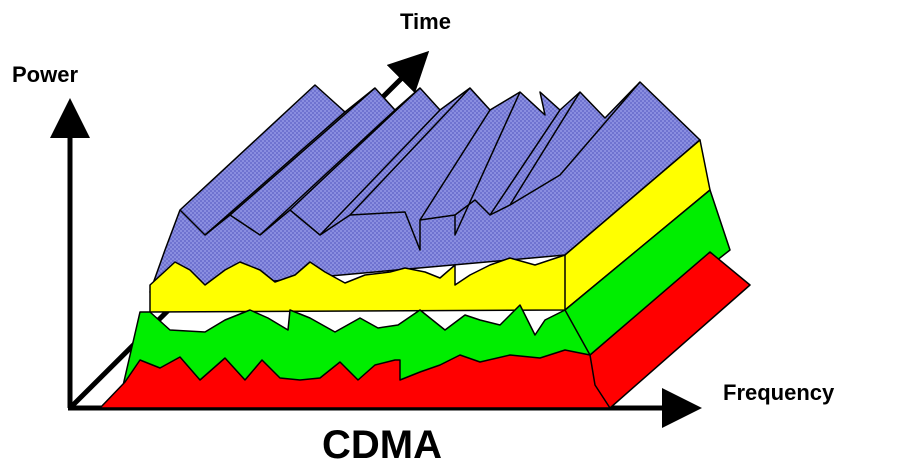 This screenshot has width=901, height=467. What do you see at coordinates (587, 359) in the screenshot?
I see `edge` at bounding box center [587, 359].